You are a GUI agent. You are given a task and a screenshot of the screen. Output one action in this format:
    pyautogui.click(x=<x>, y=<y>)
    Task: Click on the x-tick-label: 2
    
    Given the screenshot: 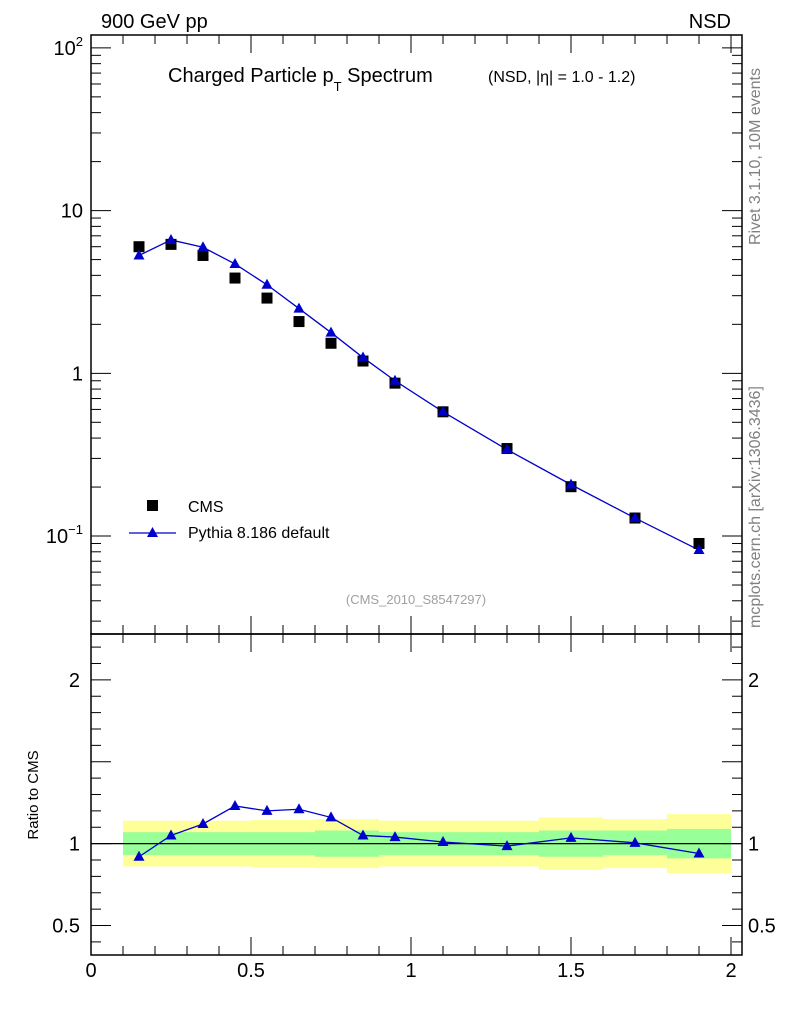 What is the action you would take?
    pyautogui.click(x=730, y=971)
    